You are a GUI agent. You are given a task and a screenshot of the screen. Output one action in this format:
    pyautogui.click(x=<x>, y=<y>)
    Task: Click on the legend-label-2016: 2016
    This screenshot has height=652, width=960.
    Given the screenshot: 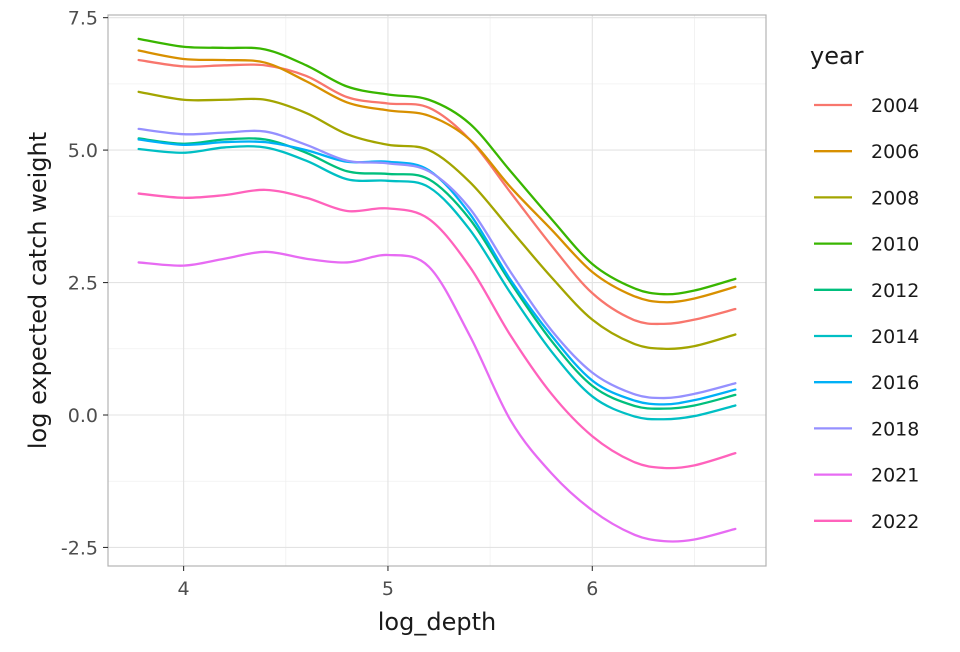 What is the action you would take?
    pyautogui.click(x=895, y=383)
    